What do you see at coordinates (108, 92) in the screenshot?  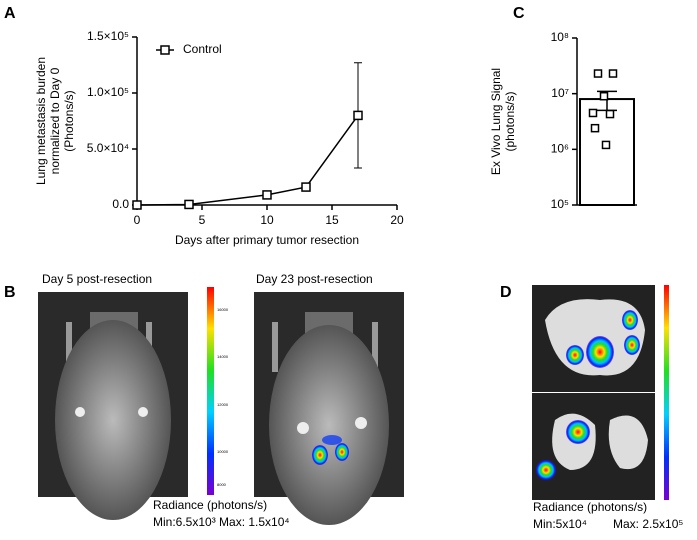 I see `y-tick-label: 1.0×10⁵` at bounding box center [108, 92].